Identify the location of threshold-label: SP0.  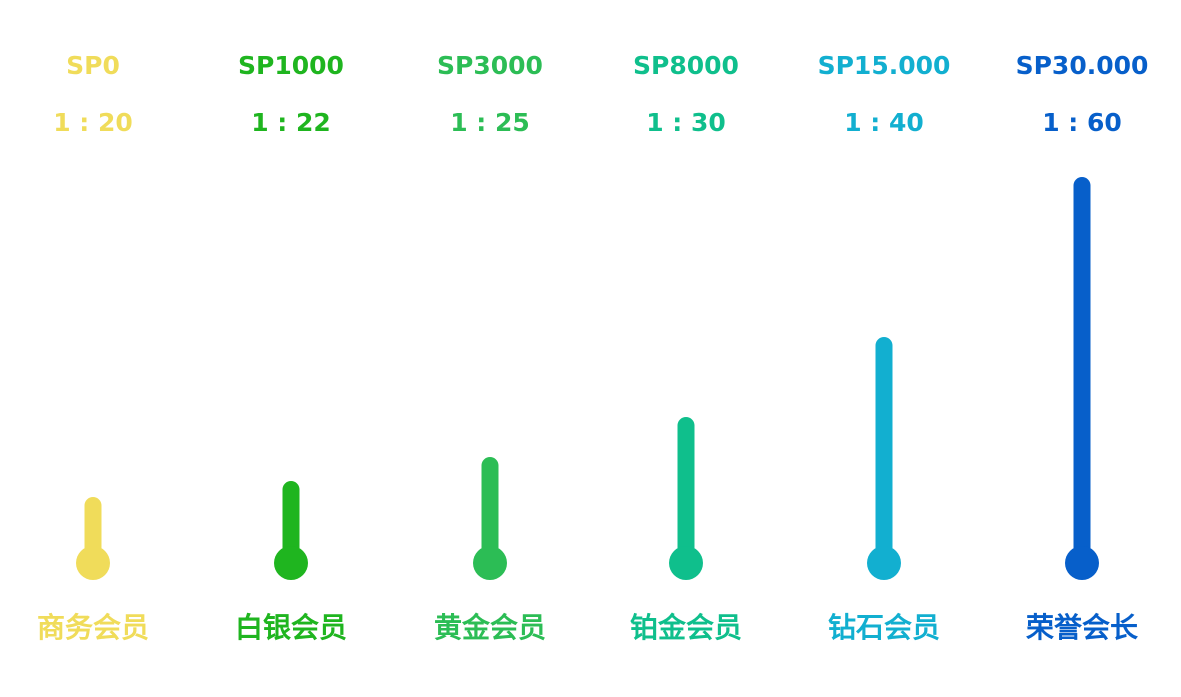
(93, 65).